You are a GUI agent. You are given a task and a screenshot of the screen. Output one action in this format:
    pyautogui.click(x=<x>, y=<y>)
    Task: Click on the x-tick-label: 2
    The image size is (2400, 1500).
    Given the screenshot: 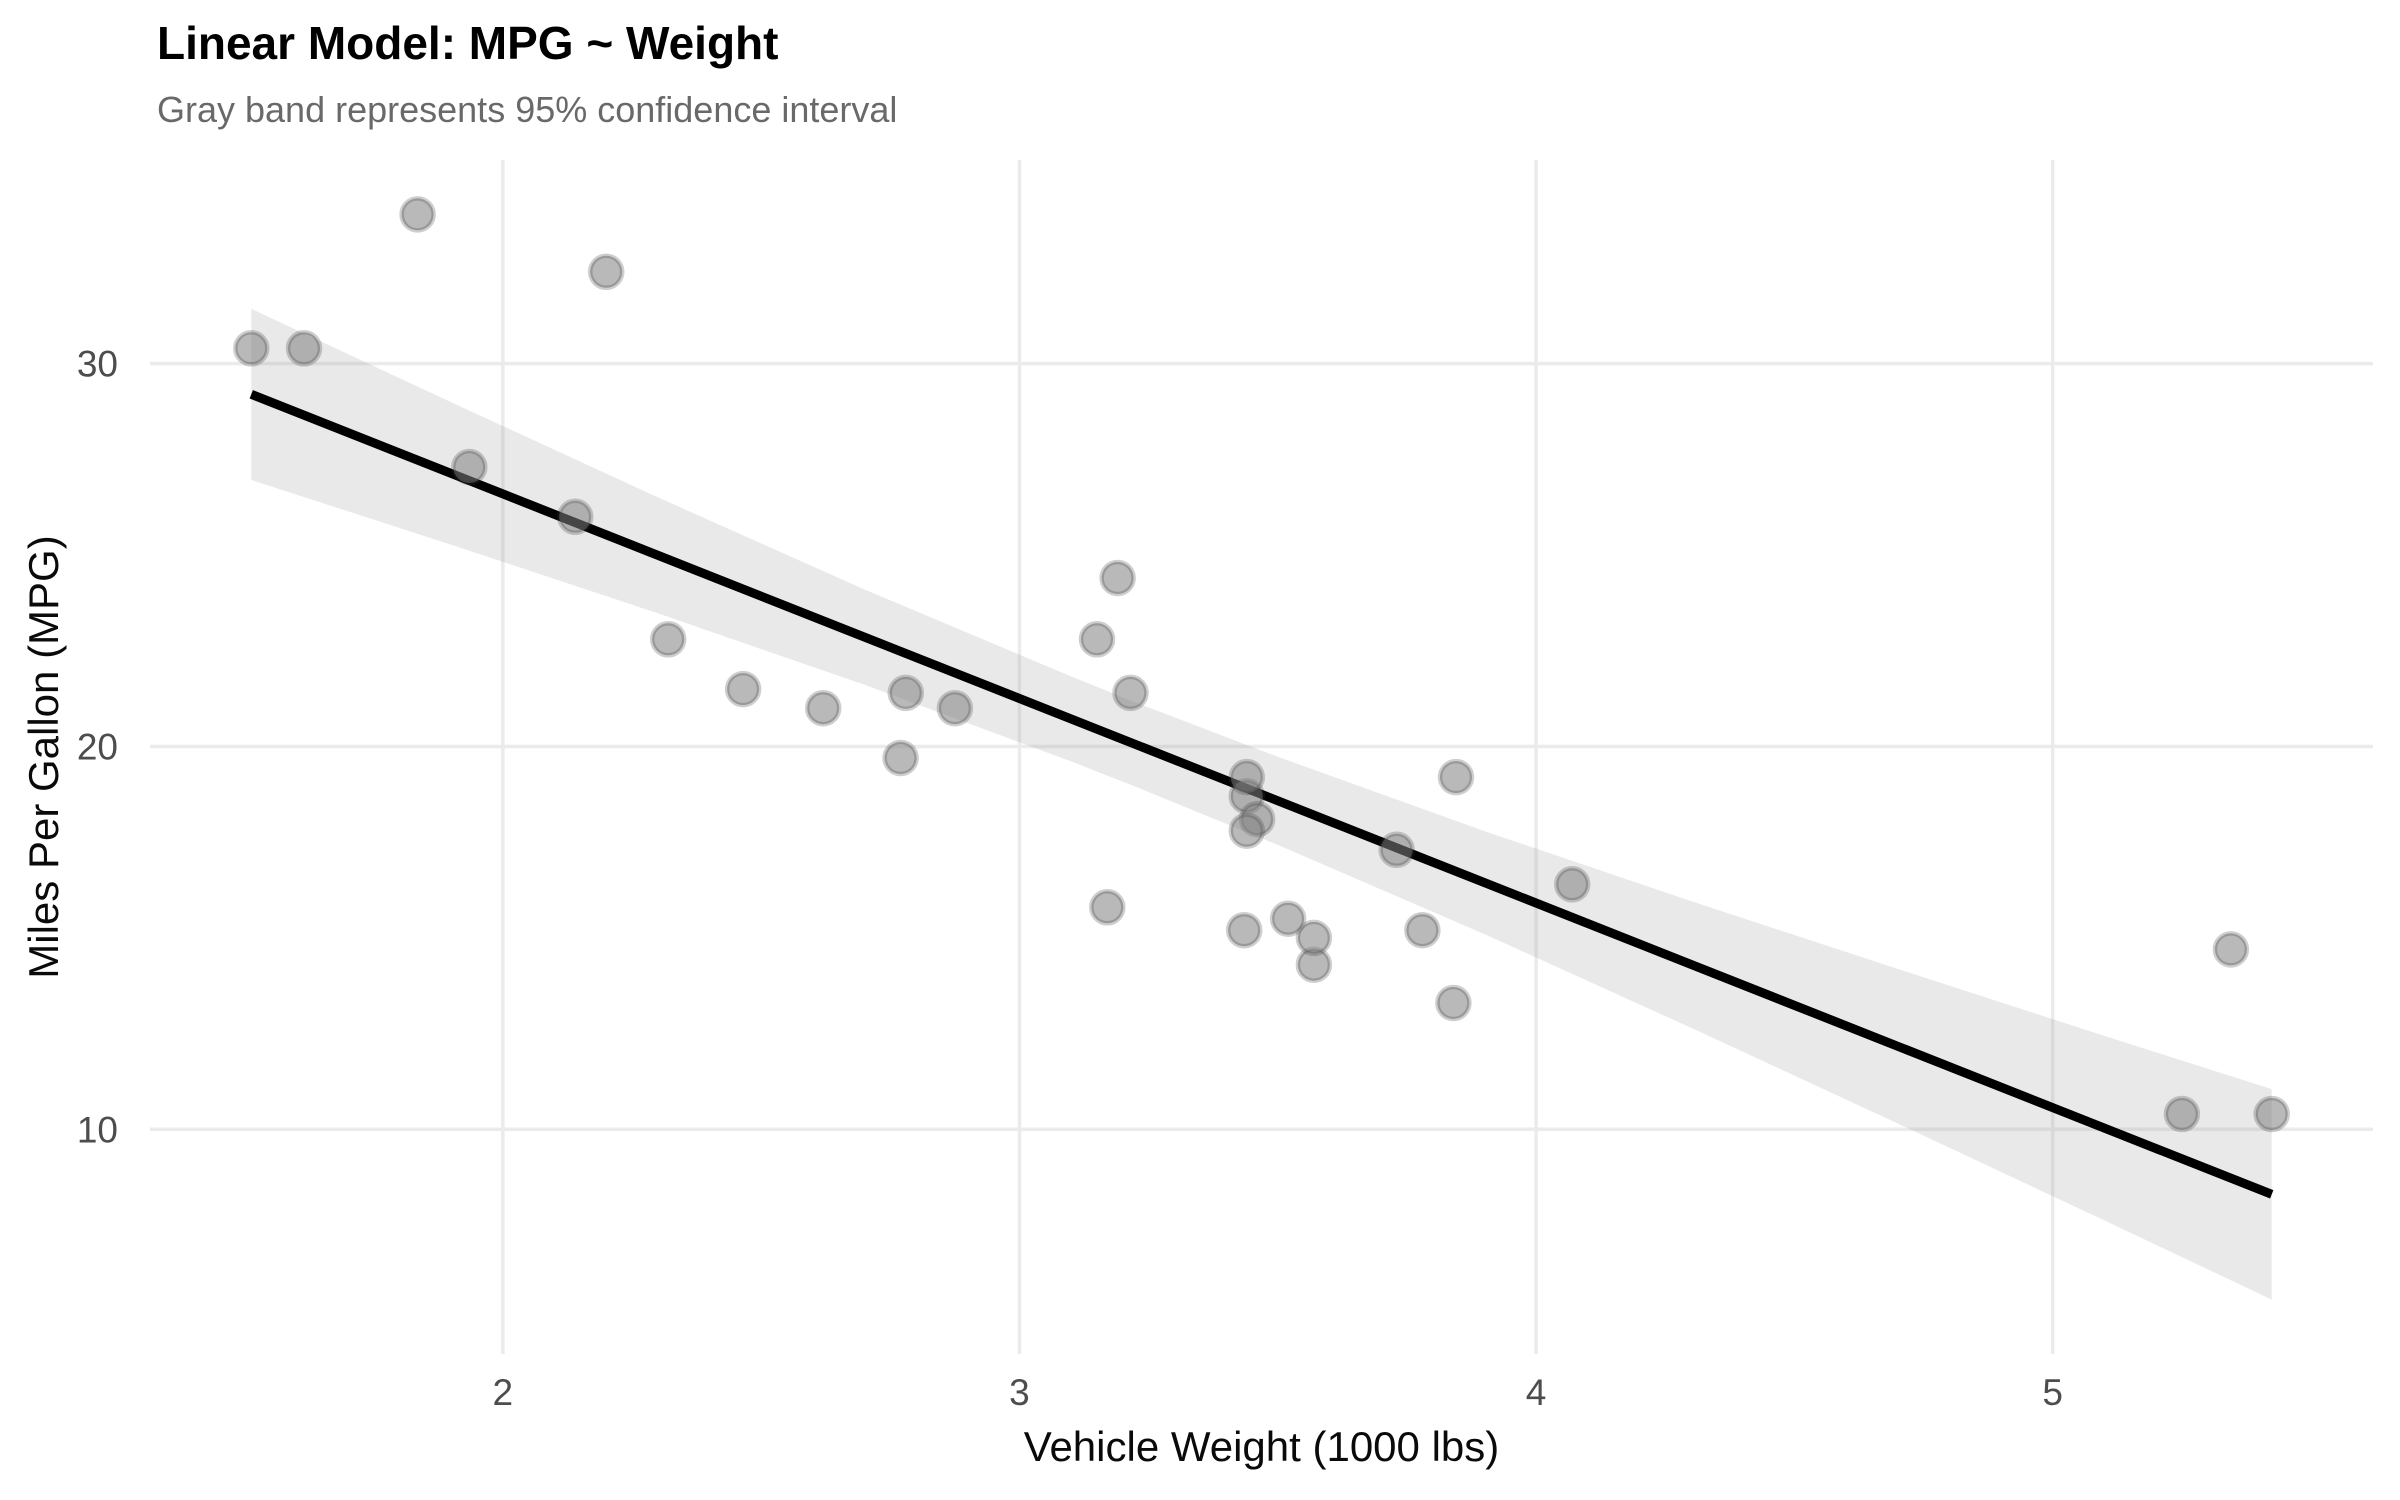 What is the action you would take?
    pyautogui.click(x=503, y=1392)
    